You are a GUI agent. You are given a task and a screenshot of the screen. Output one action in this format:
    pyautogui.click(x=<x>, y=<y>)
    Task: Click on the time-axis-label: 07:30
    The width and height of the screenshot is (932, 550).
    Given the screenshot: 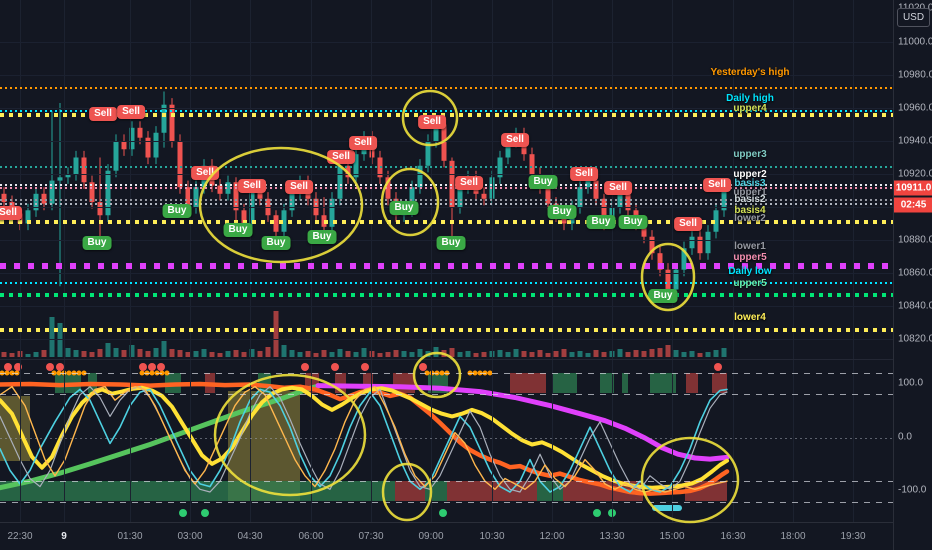 What is the action you would take?
    pyautogui.click(x=371, y=536)
    